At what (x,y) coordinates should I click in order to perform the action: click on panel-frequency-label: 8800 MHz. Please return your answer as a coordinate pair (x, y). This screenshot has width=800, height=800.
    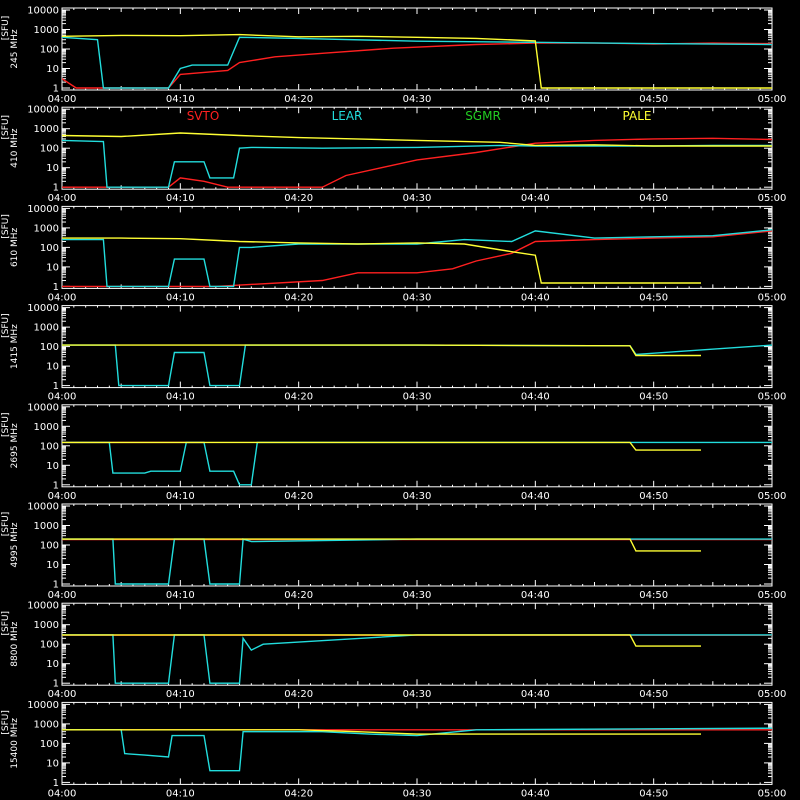
    Looking at the image, I should click on (15, 643).